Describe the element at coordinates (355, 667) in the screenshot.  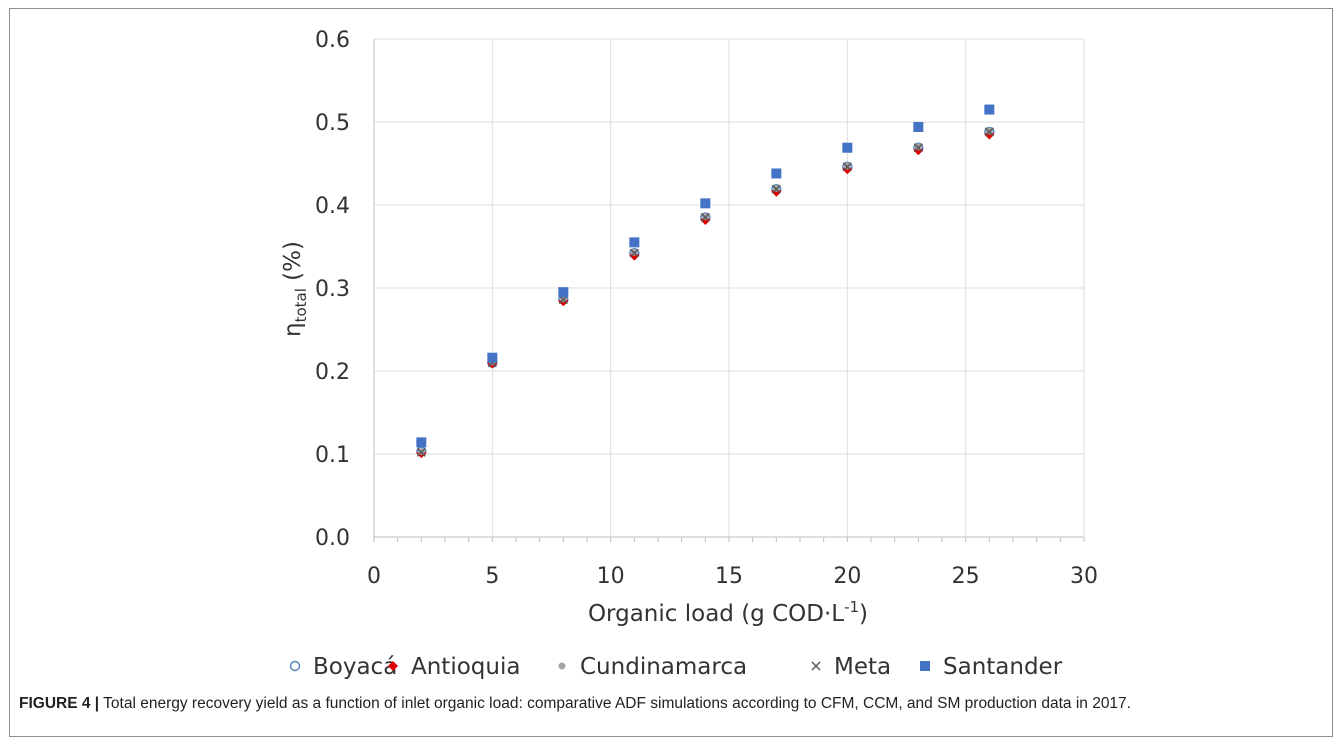
I see `legend-label-boyaca: Boyacá` at that location.